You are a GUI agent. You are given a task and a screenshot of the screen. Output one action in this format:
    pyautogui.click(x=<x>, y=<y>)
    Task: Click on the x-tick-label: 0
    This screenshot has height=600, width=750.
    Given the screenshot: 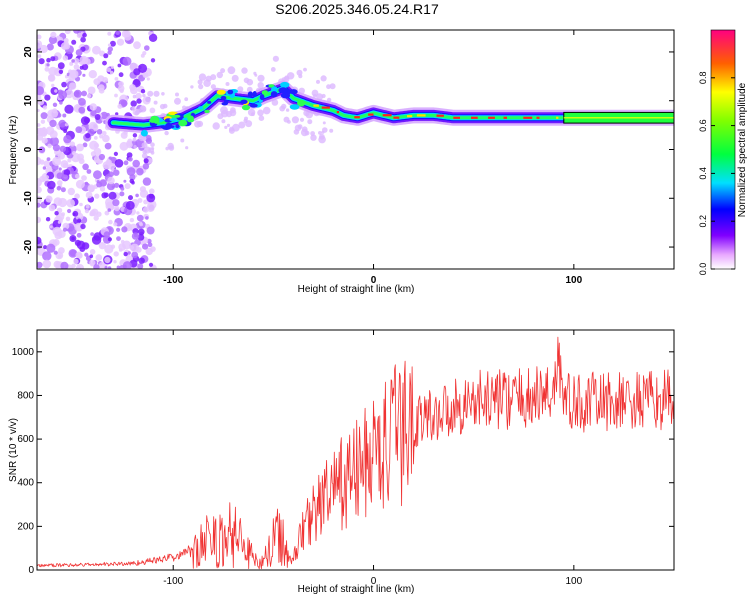 What is the action you would take?
    pyautogui.click(x=374, y=581)
    